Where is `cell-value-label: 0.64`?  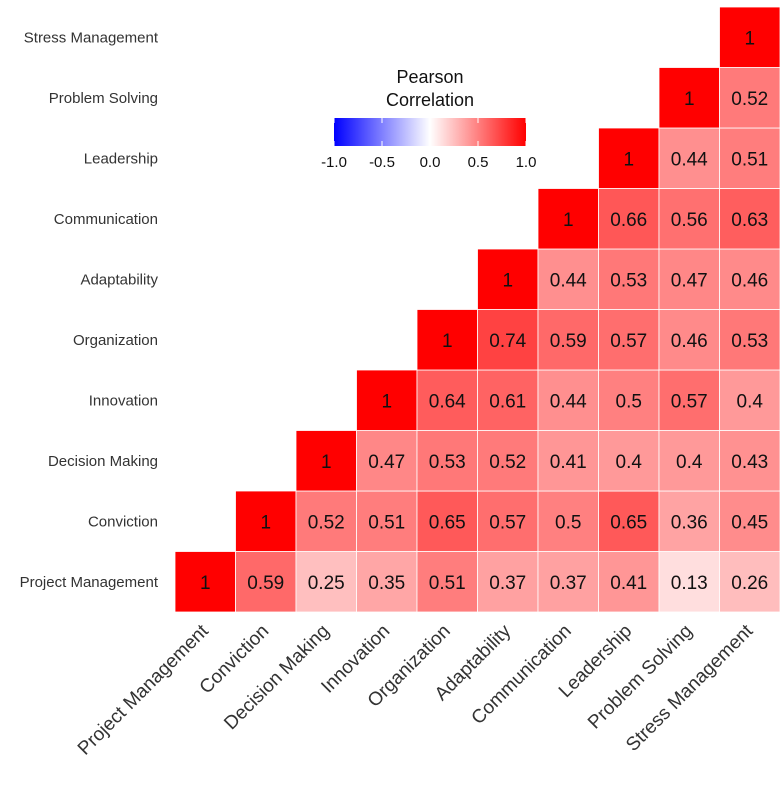 cell-value-label: 0.64 is located at coordinates (447, 401).